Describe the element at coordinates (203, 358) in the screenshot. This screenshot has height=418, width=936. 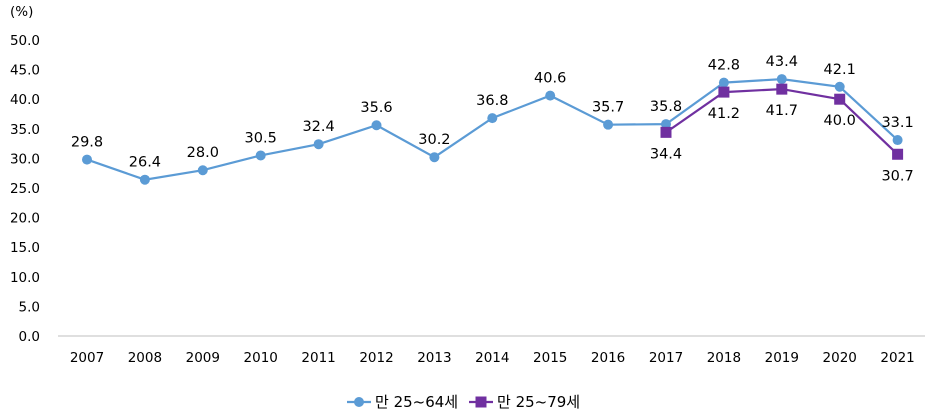
I see `x-tick-label: 2009` at that location.